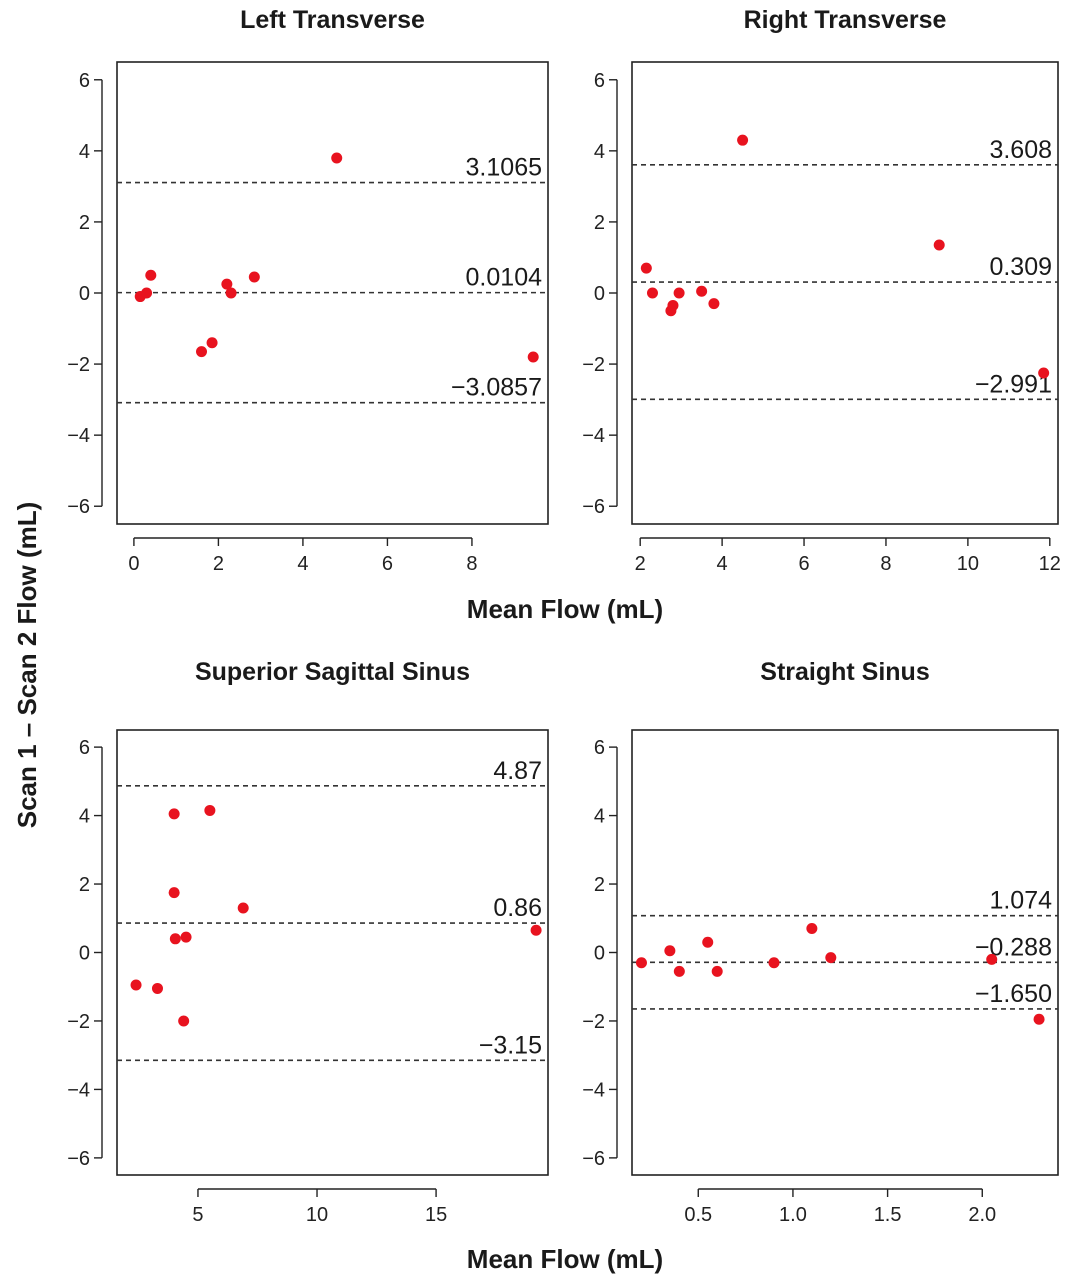  Describe the element at coordinates (332, 20) in the screenshot. I see `panel-title: Left Transverse` at that location.